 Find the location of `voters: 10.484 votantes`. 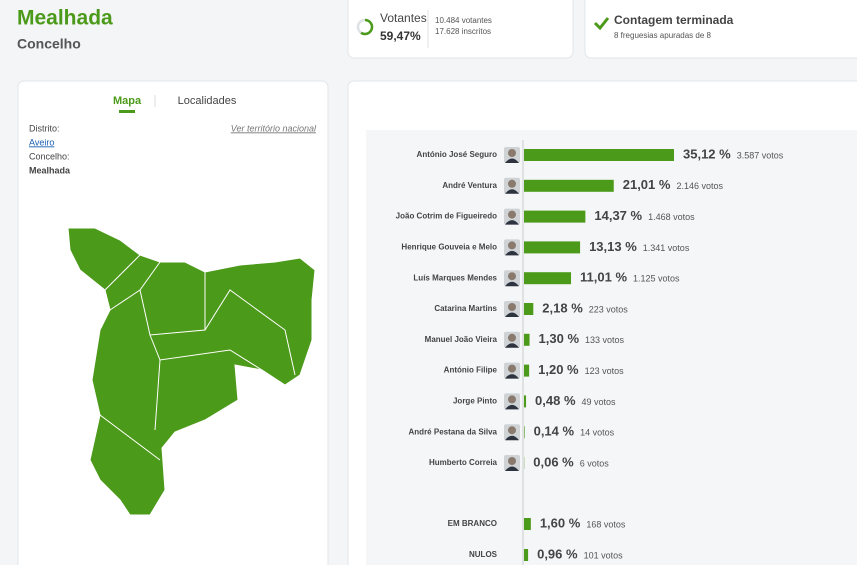

voters: 10.484 votantes is located at coordinates (463, 20).